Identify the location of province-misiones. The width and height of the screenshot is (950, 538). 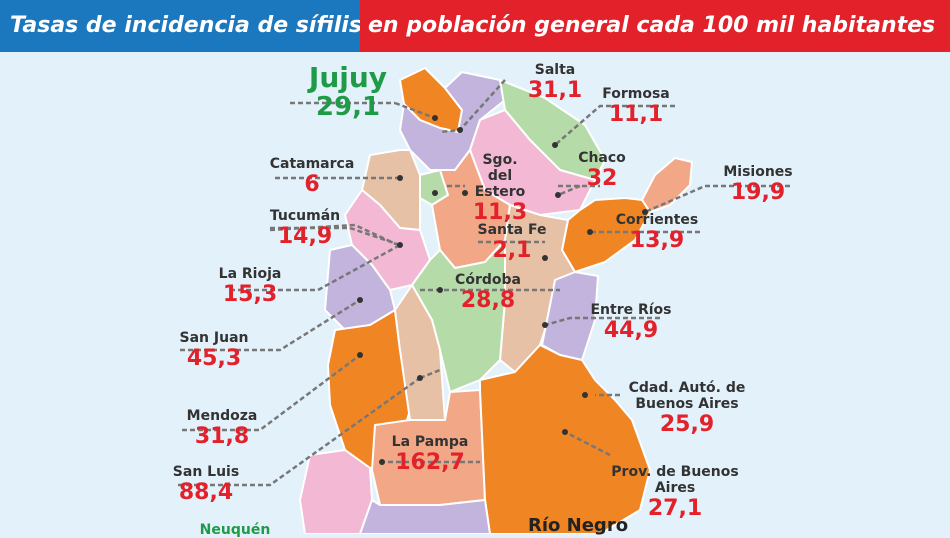
(667, 185).